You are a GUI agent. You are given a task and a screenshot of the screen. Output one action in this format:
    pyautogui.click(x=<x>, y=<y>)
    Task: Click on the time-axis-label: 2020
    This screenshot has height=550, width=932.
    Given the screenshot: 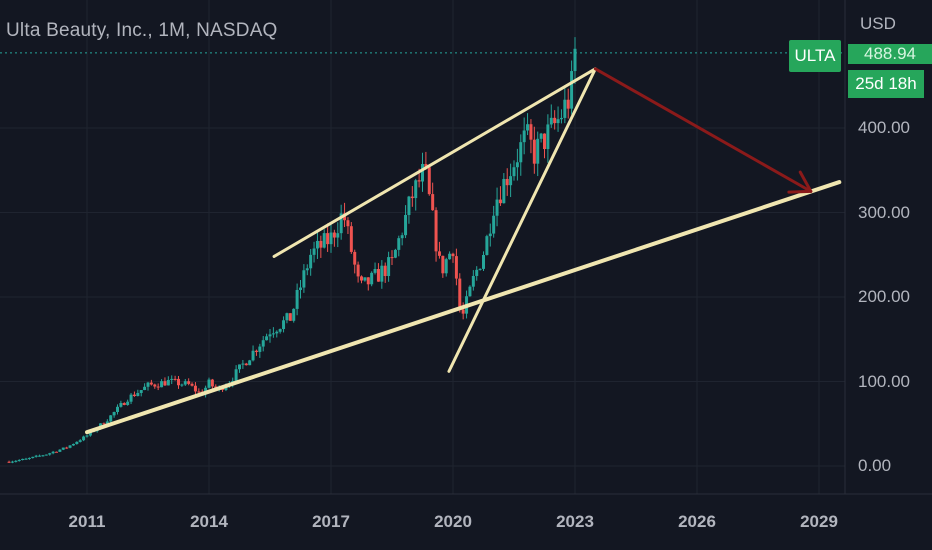 What is the action you would take?
    pyautogui.click(x=453, y=521)
    